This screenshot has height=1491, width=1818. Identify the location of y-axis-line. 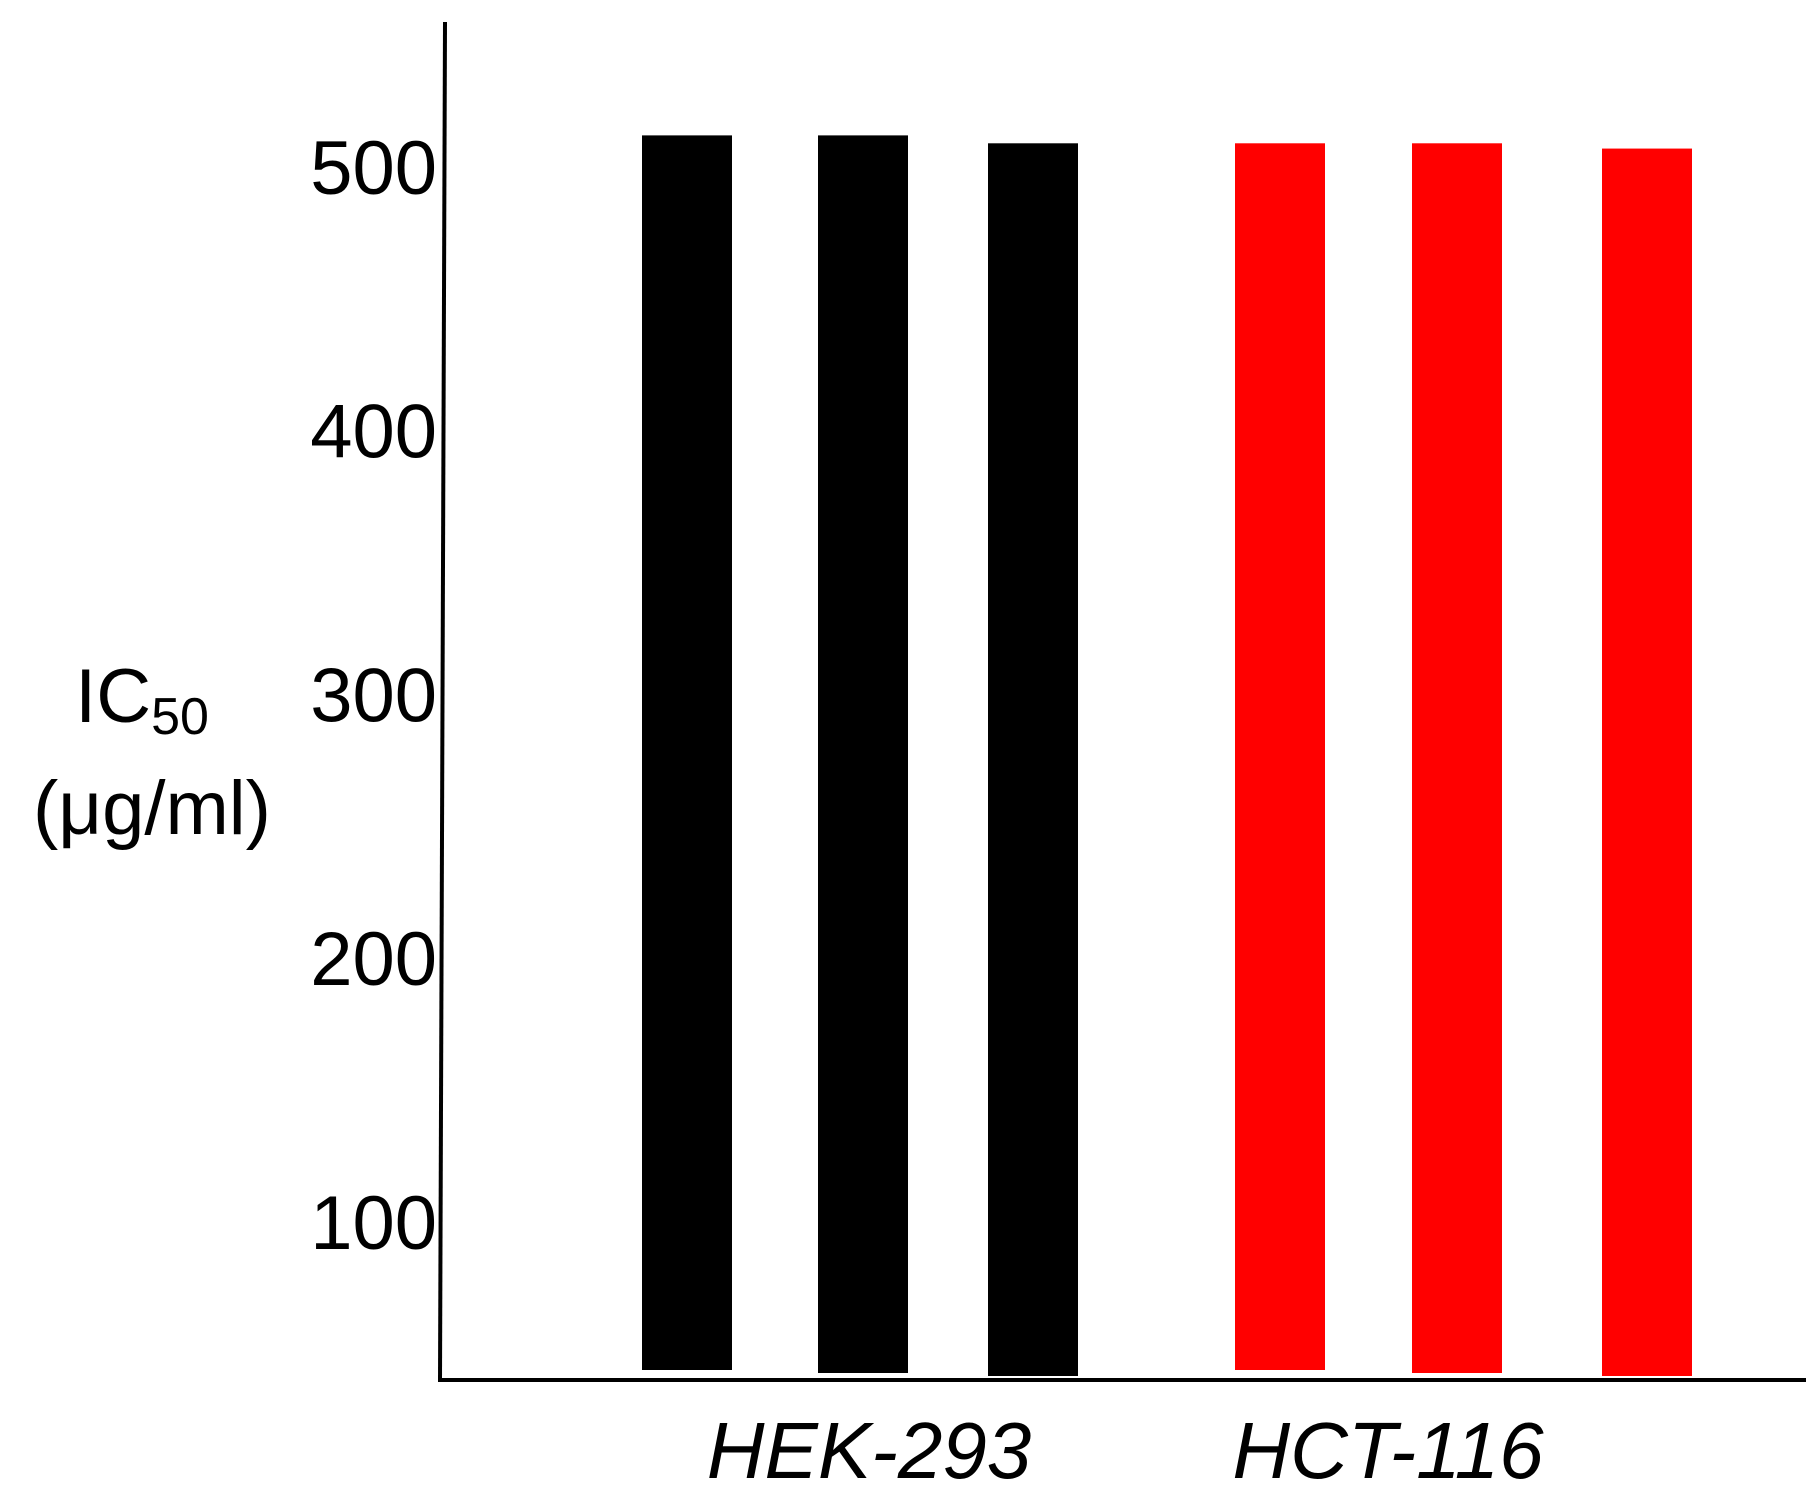
(442, 701).